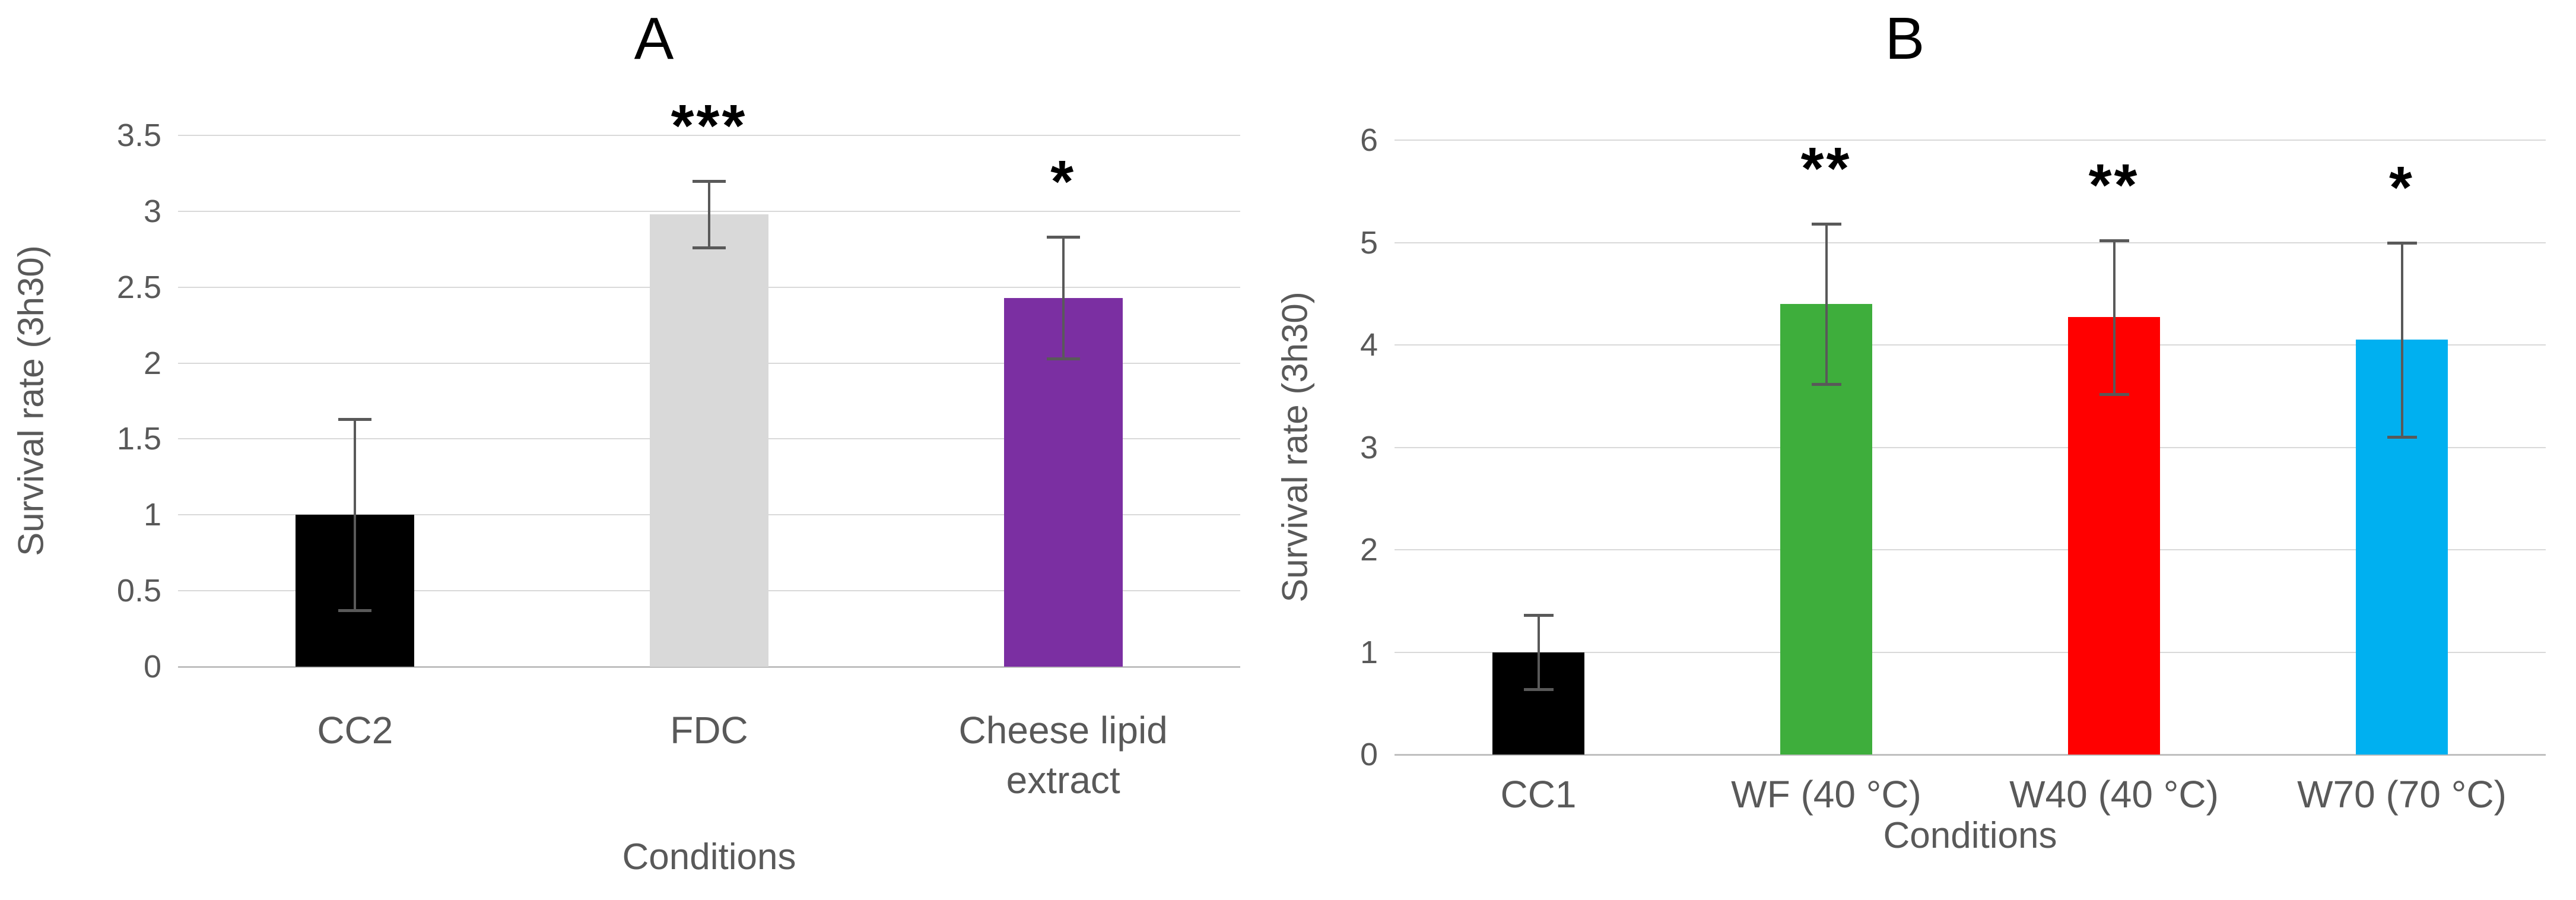 This screenshot has width=2576, height=900. Describe the element at coordinates (2114, 795) in the screenshot. I see `category-label: W40 (40 °C)` at that location.